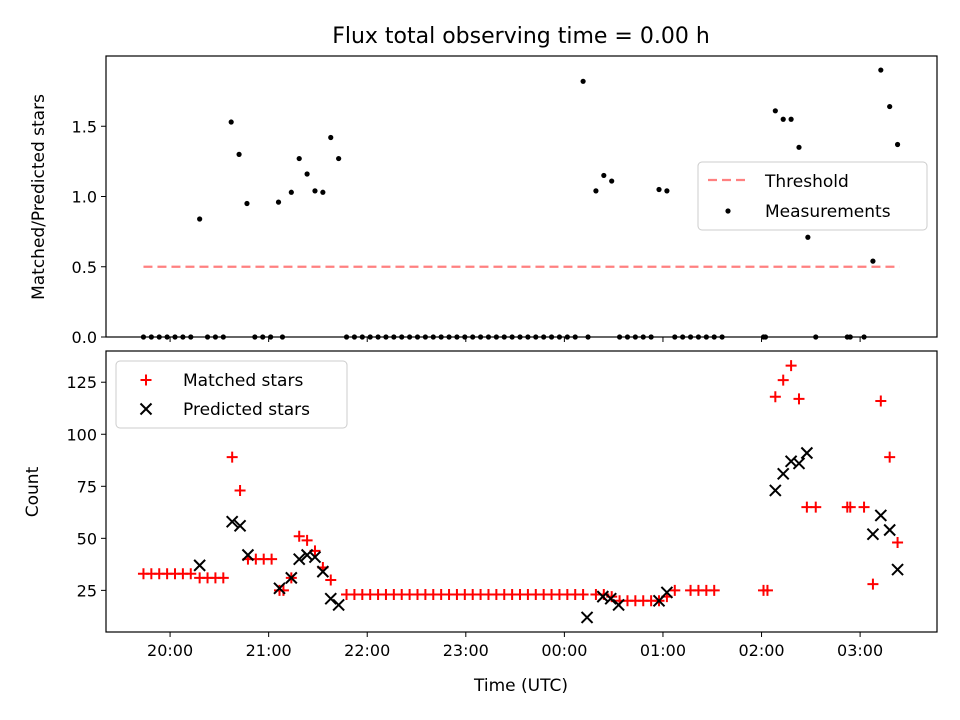 The image size is (960, 720). I want to click on legend-matched-swatch, so click(146, 380).